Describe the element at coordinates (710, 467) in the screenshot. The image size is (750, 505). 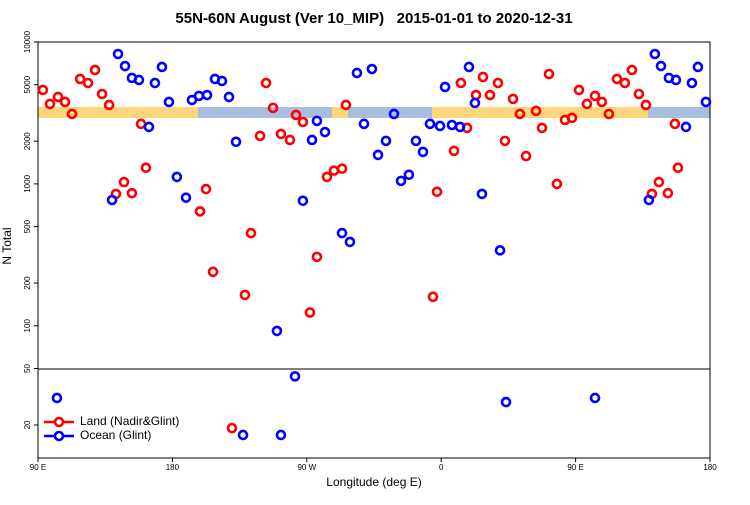
I see `x-tick-label: 180` at that location.